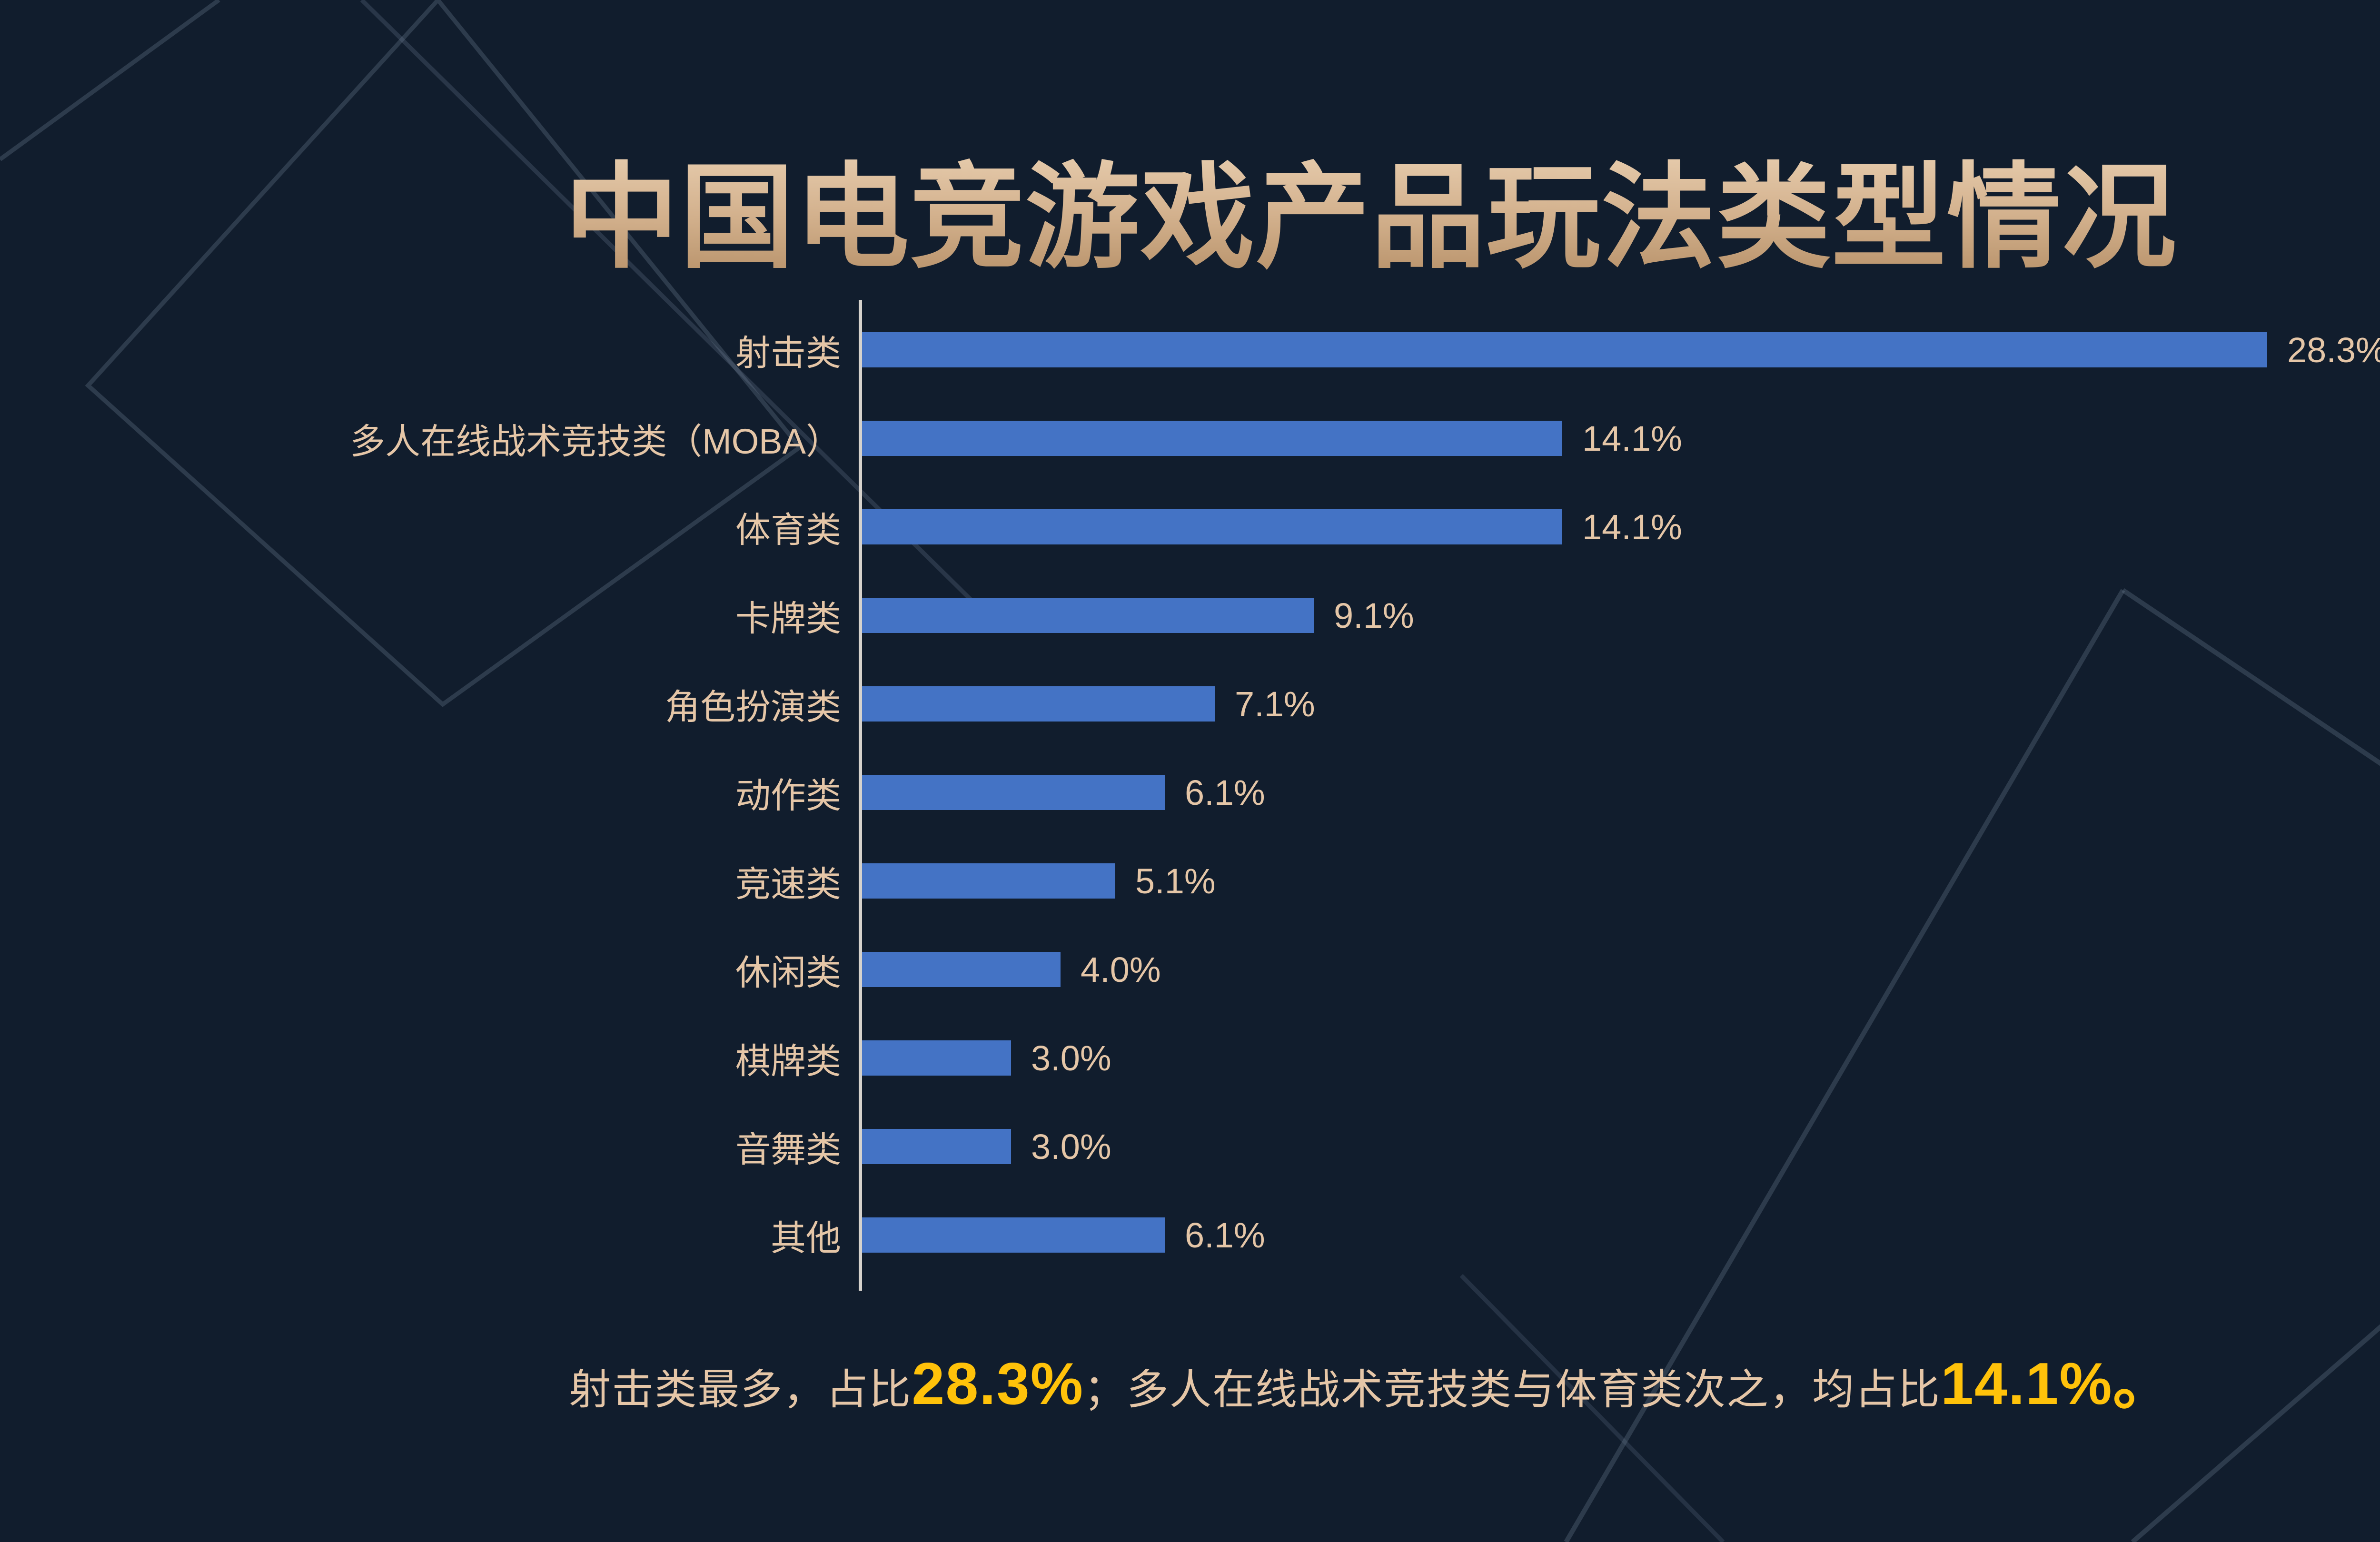 This screenshot has height=1542, width=2380. I want to click on category-label: 射击类, so click(788, 353).